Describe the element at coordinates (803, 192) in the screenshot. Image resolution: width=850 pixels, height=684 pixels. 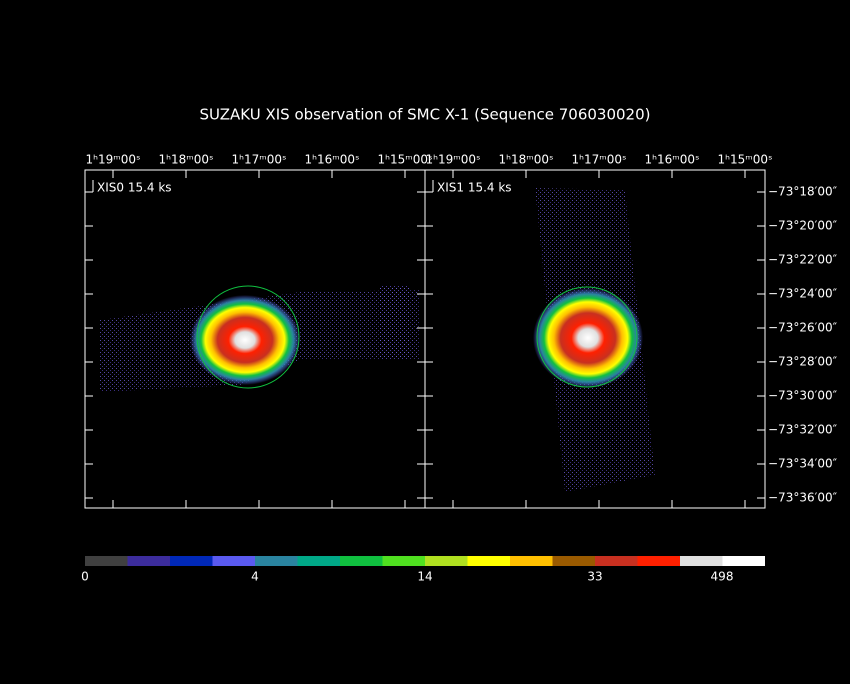
I see `dec-tick-label: −73°18′00″` at that location.